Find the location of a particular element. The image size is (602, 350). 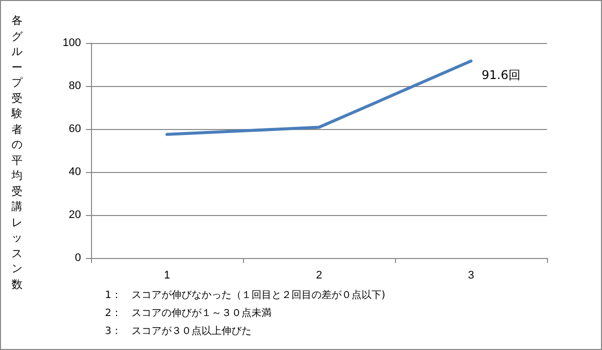

x-tick-label: 2 is located at coordinates (319, 276).